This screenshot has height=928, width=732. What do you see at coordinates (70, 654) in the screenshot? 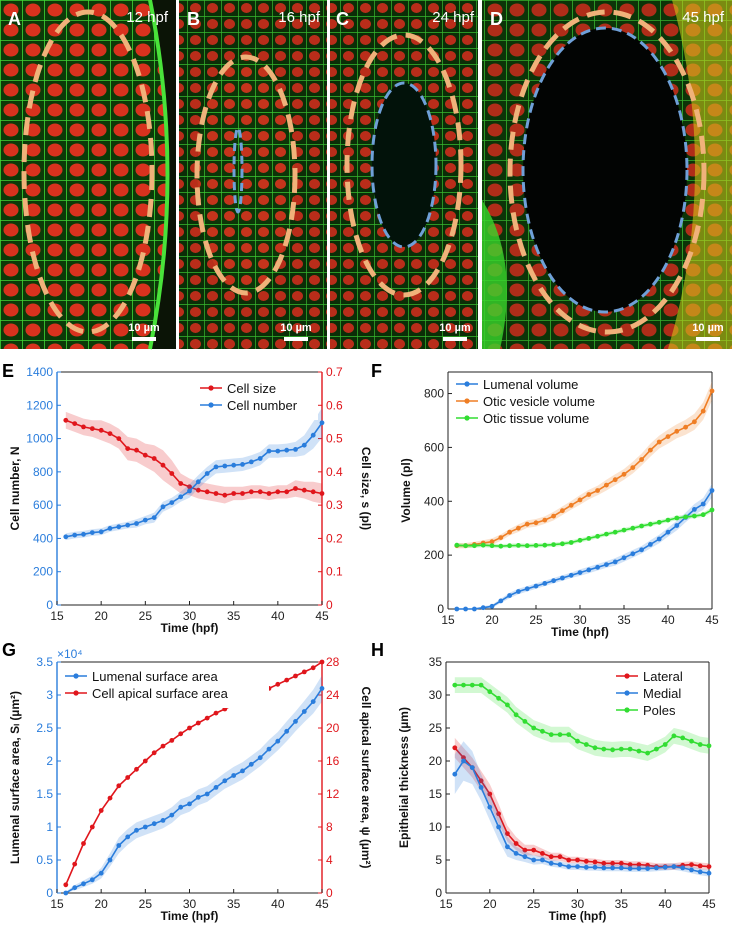
I see `chart-g-exponent-label: ×10⁴` at bounding box center [70, 654].